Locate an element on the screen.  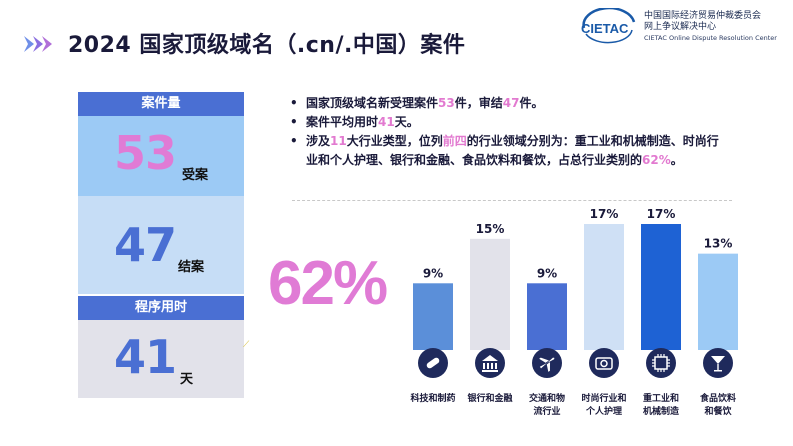
bar-value-label-5: 17% is located at coordinates (661, 214).